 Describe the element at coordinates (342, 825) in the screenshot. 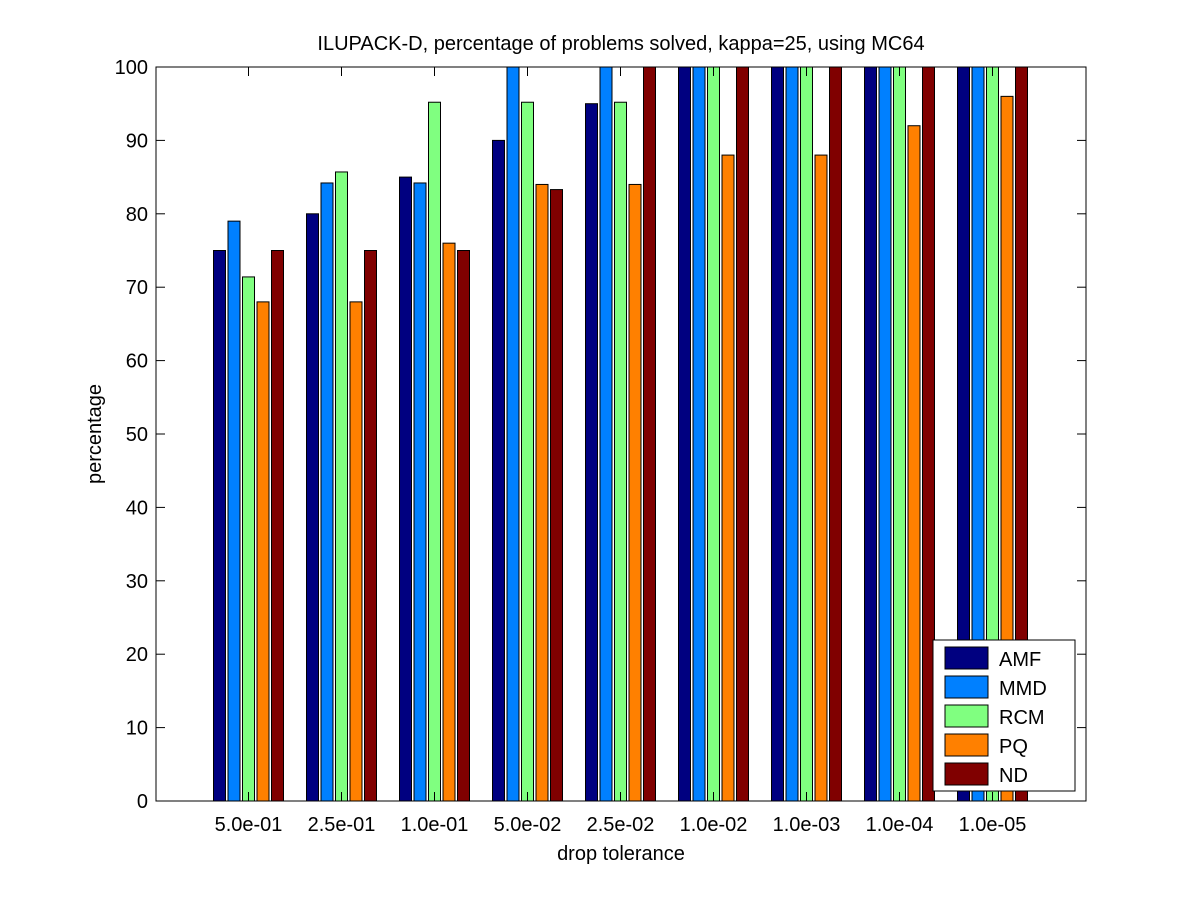

I see `x-tick-label: 2.5e-01` at that location.